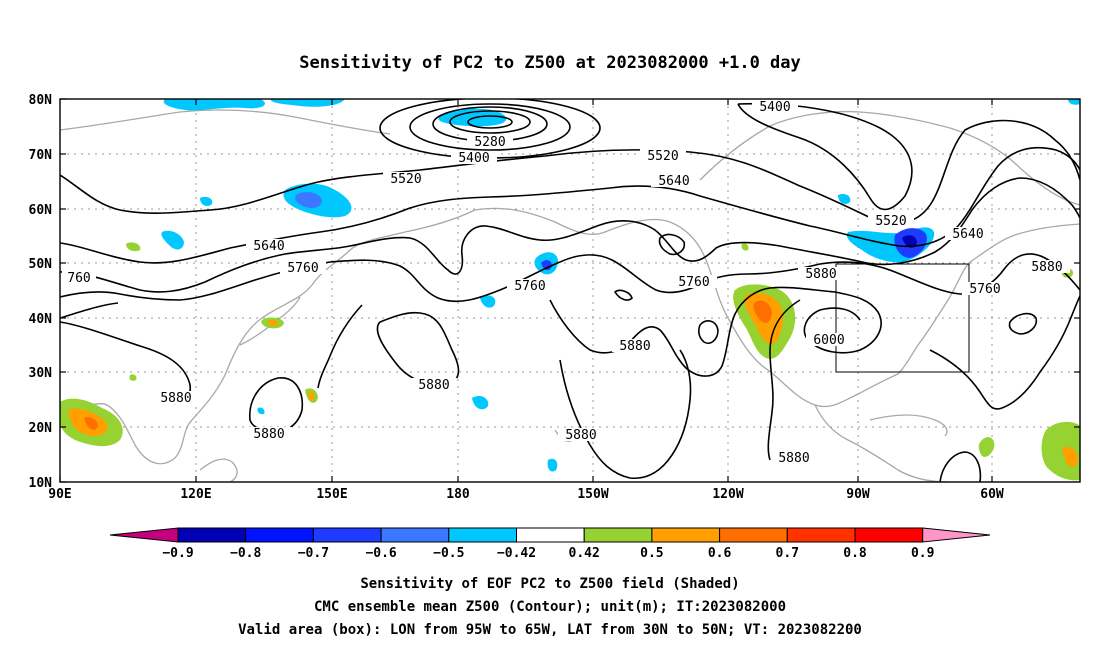 This screenshot has height=650, width=1100. What do you see at coordinates (177, 553) in the screenshot?
I see `colorbar-label: −0.9` at bounding box center [177, 553].